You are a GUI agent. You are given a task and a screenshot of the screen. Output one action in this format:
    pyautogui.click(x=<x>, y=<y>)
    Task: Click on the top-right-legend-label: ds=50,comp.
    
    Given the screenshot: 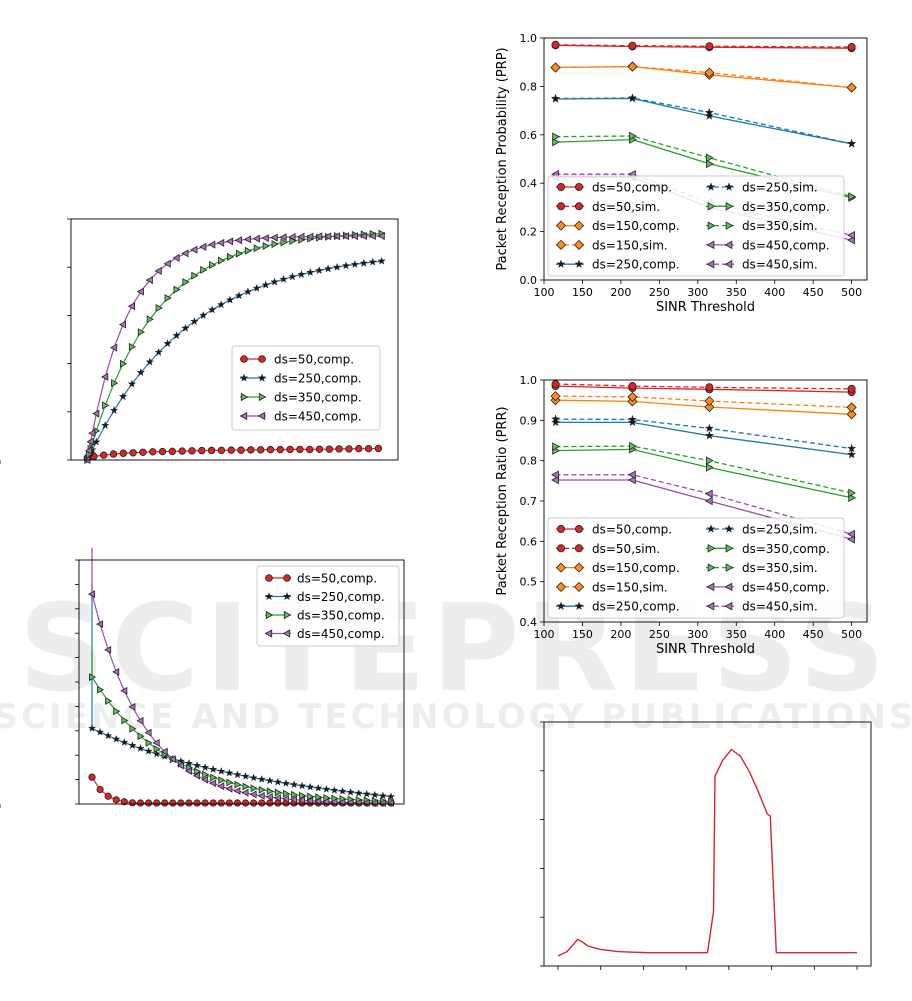 What is the action you would take?
    pyautogui.click(x=632, y=188)
    